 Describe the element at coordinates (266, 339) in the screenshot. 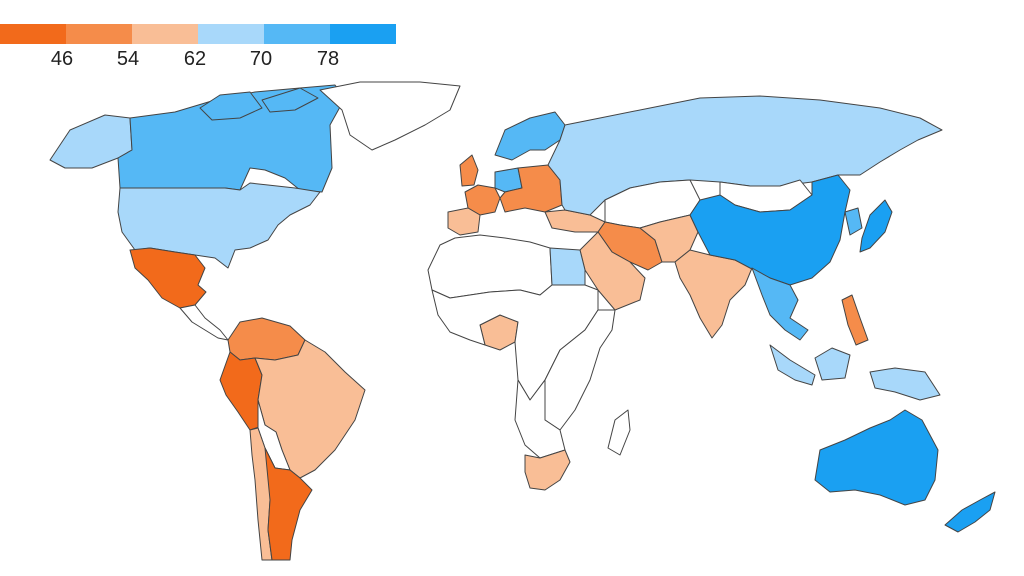

I see `region-colombia-venezuela` at that location.